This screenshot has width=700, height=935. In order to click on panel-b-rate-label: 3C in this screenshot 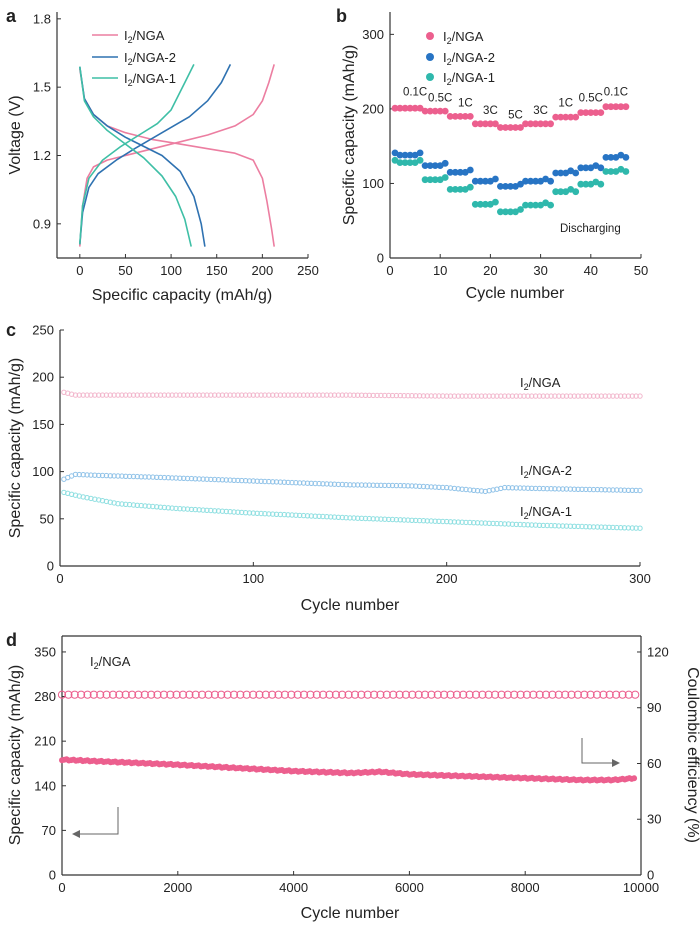, I will do `click(540, 111)`.